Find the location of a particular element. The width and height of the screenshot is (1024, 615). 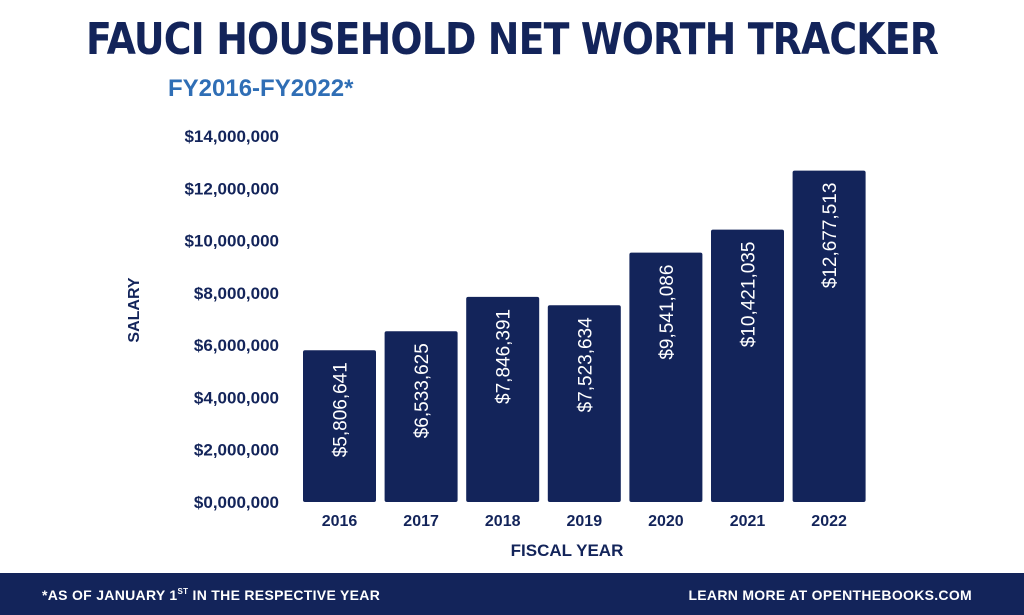

bar-value-label: $12,677,513 is located at coordinates (830, 236).